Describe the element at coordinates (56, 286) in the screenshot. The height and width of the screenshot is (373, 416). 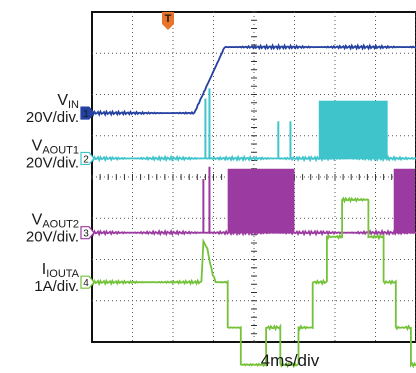
I see `iouta-scale-label: 1A/div.` at that location.